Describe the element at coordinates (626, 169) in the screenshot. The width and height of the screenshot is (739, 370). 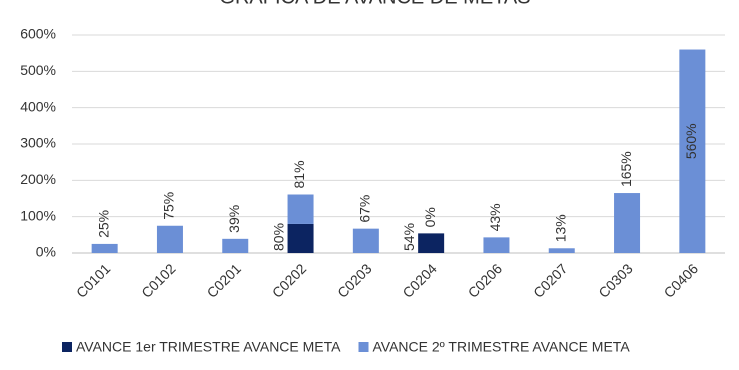
I see `value-label: 165%` at that location.